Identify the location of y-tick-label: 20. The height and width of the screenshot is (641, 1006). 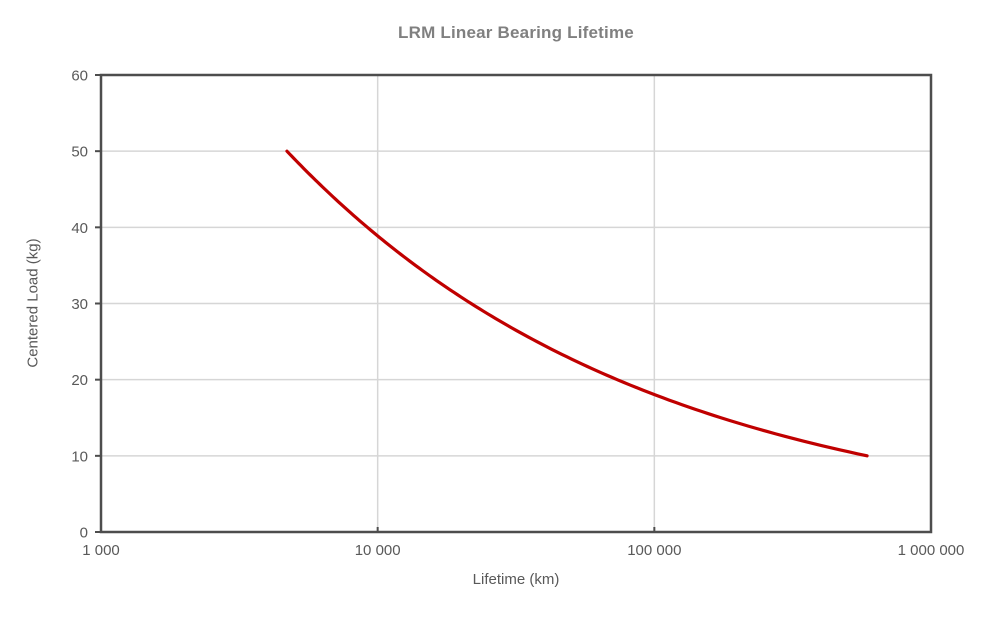
(79, 380).